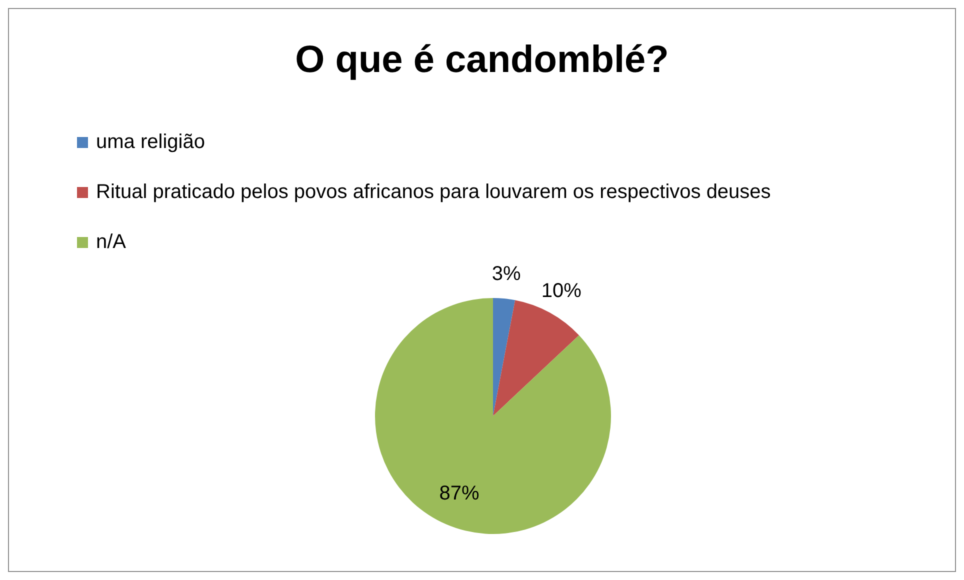 The image size is (964, 580). Describe the element at coordinates (433, 192) in the screenshot. I see `legend-label: Ritual praticado pelos povos africanos para louvarem os respectivos deuses` at that location.